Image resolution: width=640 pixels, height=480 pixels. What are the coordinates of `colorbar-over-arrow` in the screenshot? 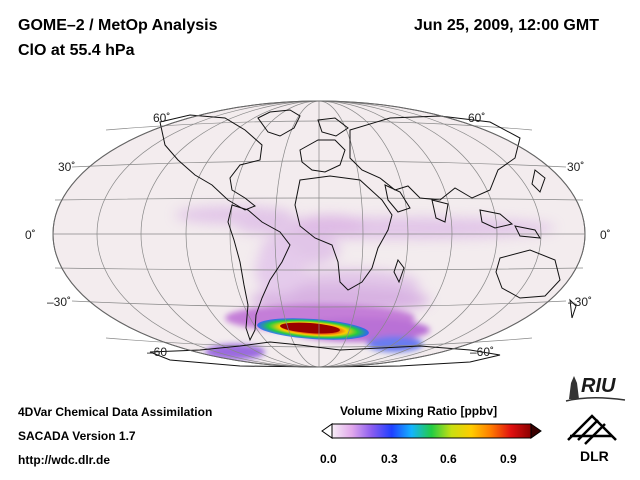 It's located at (536, 431).